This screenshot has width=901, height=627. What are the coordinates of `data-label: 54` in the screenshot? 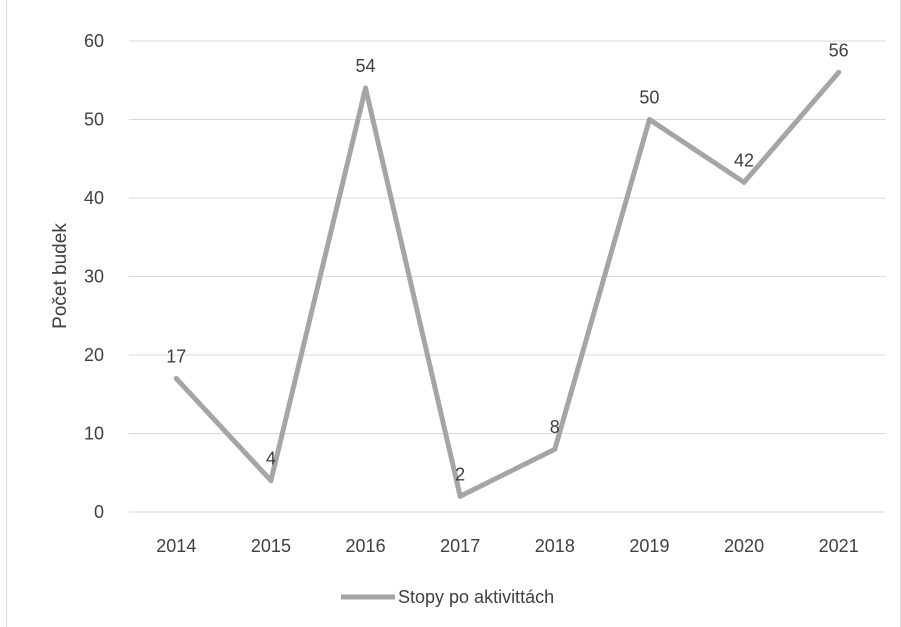 It's located at (366, 66).